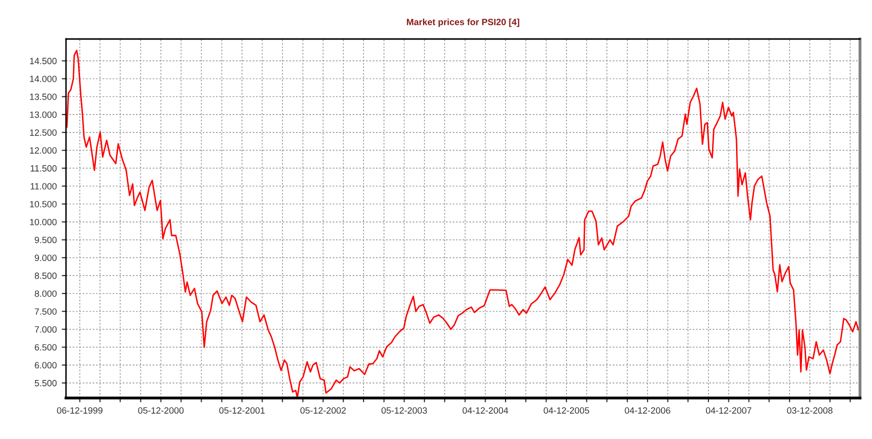 This screenshot has height=439, width=872. I want to click on y-tick-label: 8.500, so click(45, 275).